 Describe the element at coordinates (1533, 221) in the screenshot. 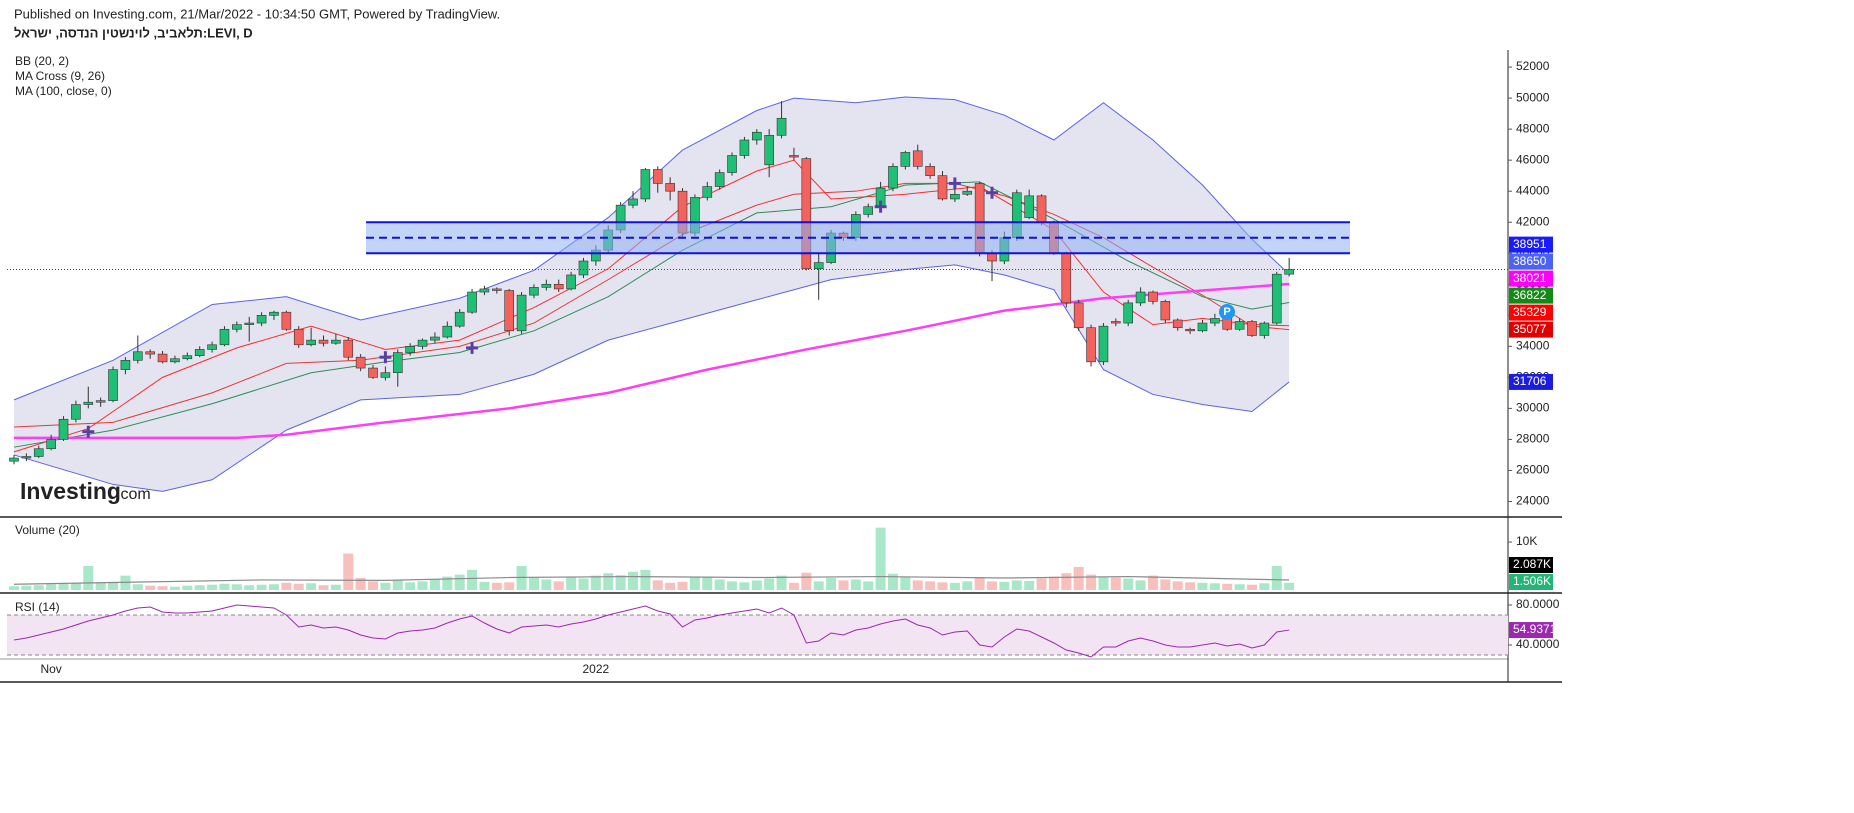

I see `y-tick-label: 42000` at that location.